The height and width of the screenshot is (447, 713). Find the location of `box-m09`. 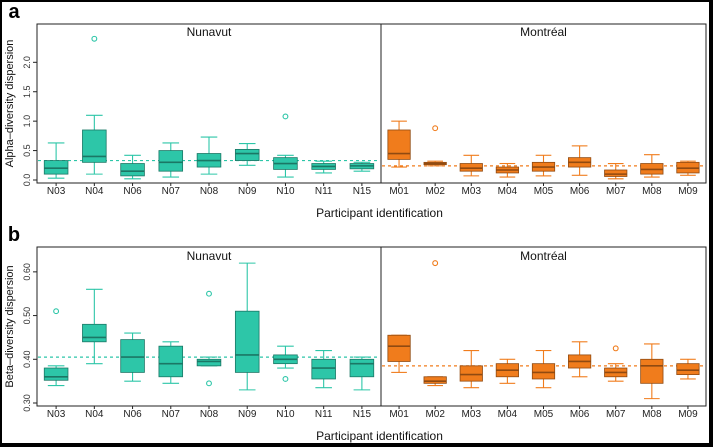

box-m09 is located at coordinates (688, 369).